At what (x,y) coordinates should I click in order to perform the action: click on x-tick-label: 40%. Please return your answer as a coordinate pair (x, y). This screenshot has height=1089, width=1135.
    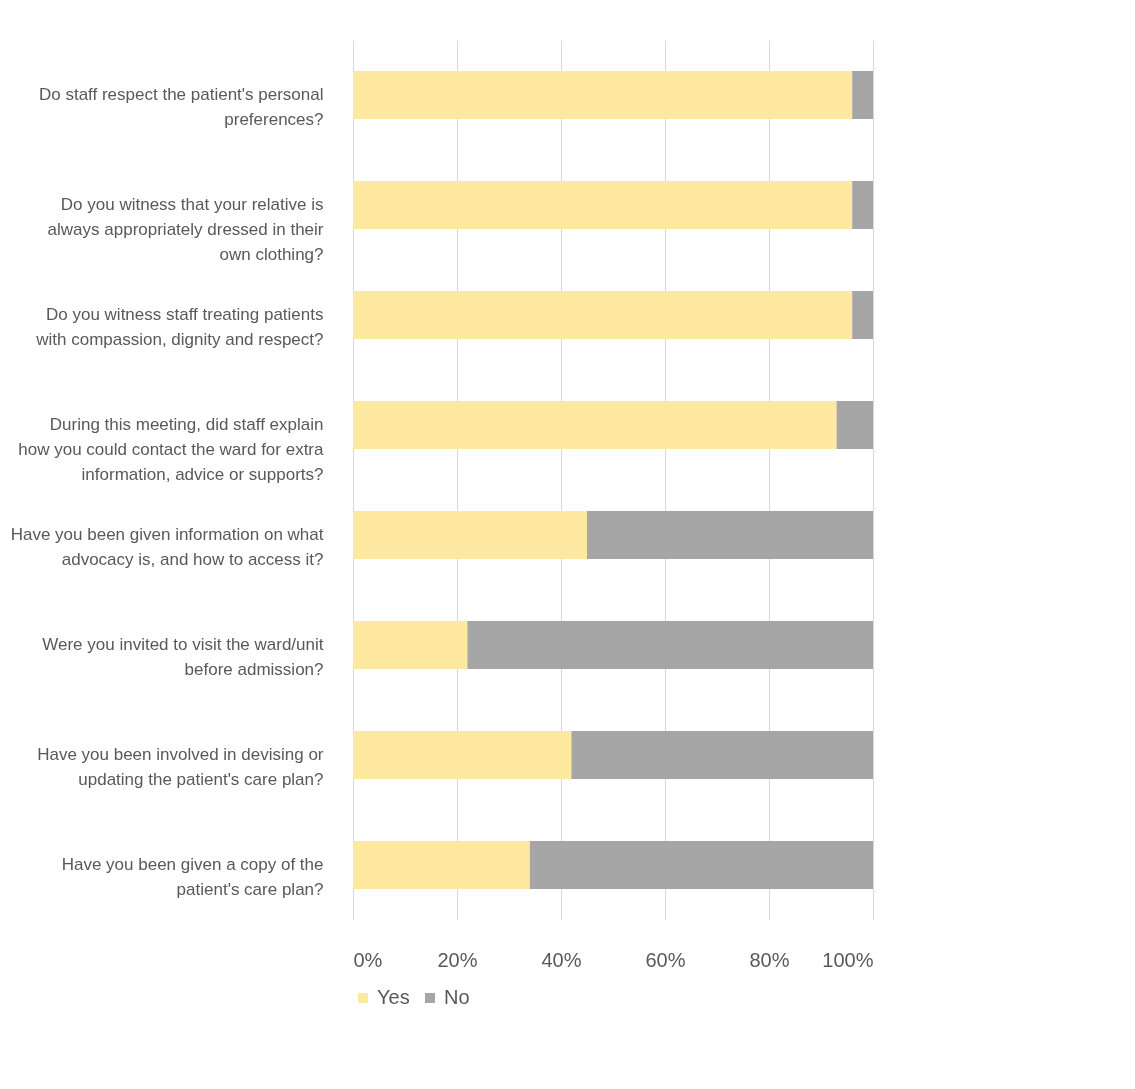
    Looking at the image, I should click on (561, 959).